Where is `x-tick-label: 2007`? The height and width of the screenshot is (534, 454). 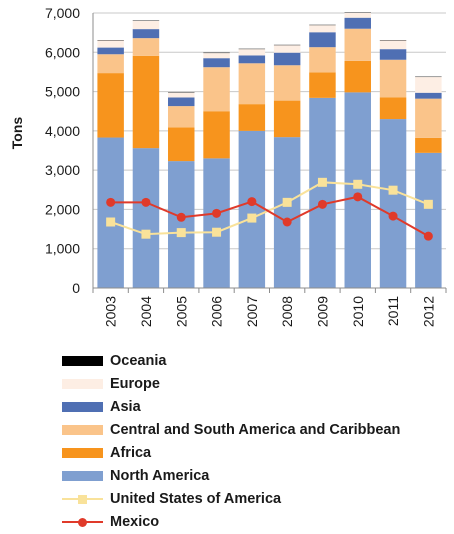 x-tick-label: 2007 is located at coordinates (252, 311).